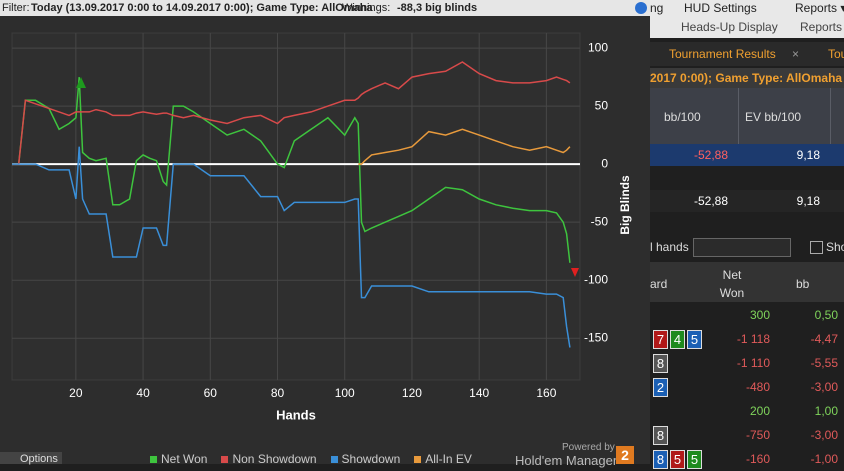  I want to click on tab-close: ×, so click(796, 54).